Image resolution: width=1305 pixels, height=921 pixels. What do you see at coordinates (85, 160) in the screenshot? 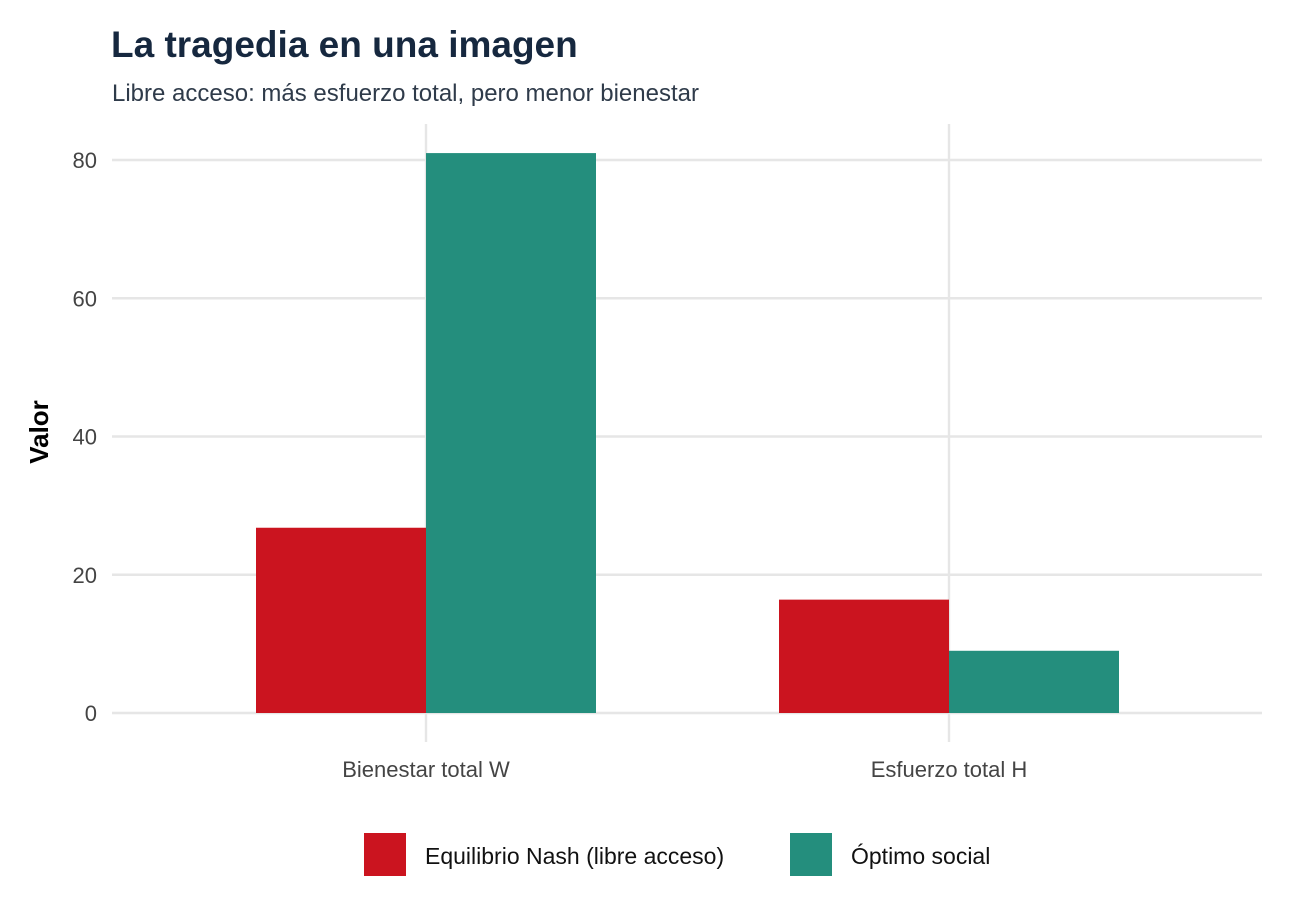
I see `y-tick-label: 80` at bounding box center [85, 160].